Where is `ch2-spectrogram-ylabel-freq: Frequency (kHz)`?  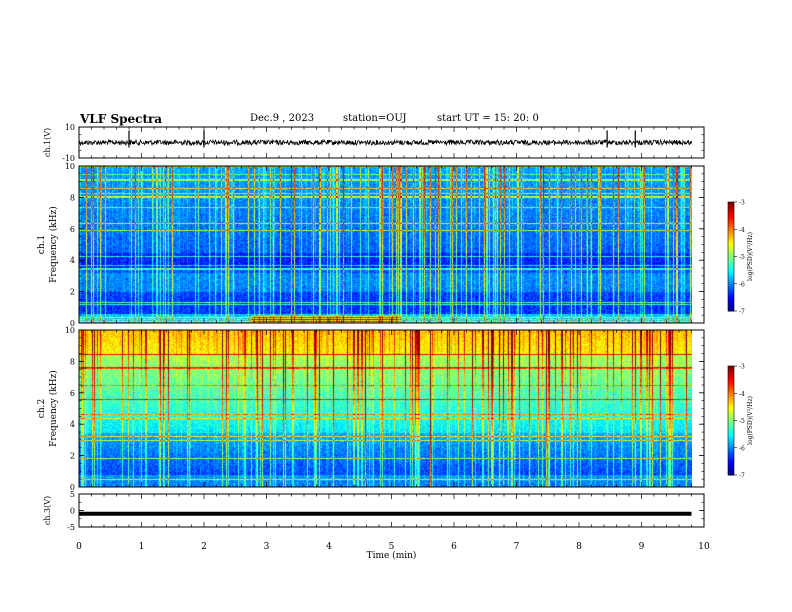 ch2-spectrogram-ylabel-freq: Frequency (kHz) is located at coordinates (53, 408).